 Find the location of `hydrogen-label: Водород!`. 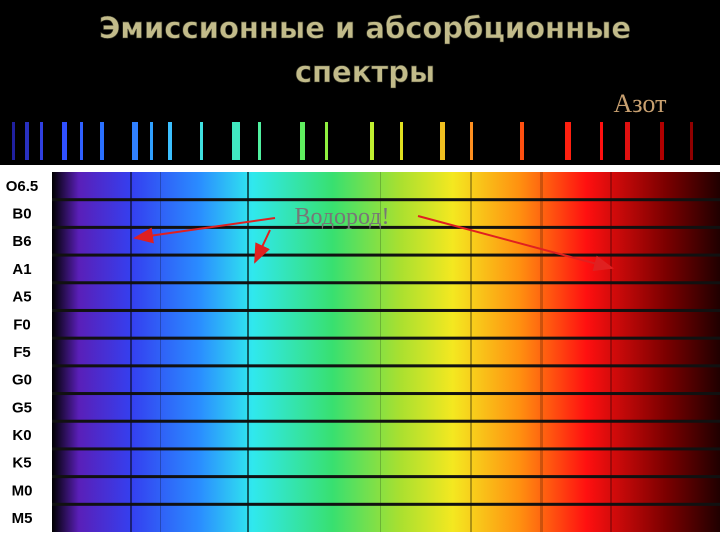

hydrogen-label: Водород! is located at coordinates (341, 217).